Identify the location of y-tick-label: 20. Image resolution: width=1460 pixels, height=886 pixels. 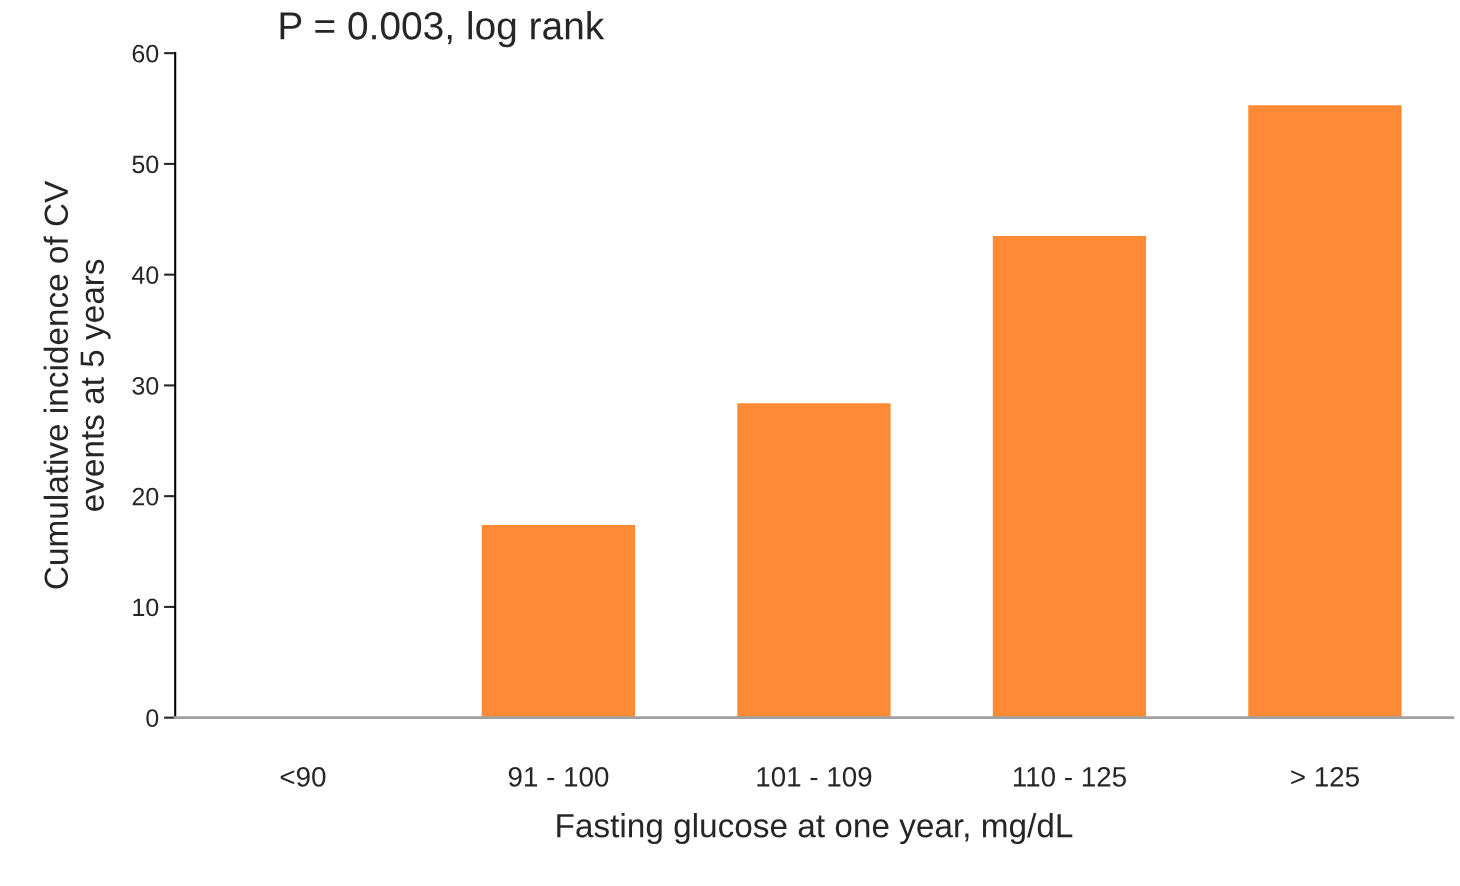
(145, 496).